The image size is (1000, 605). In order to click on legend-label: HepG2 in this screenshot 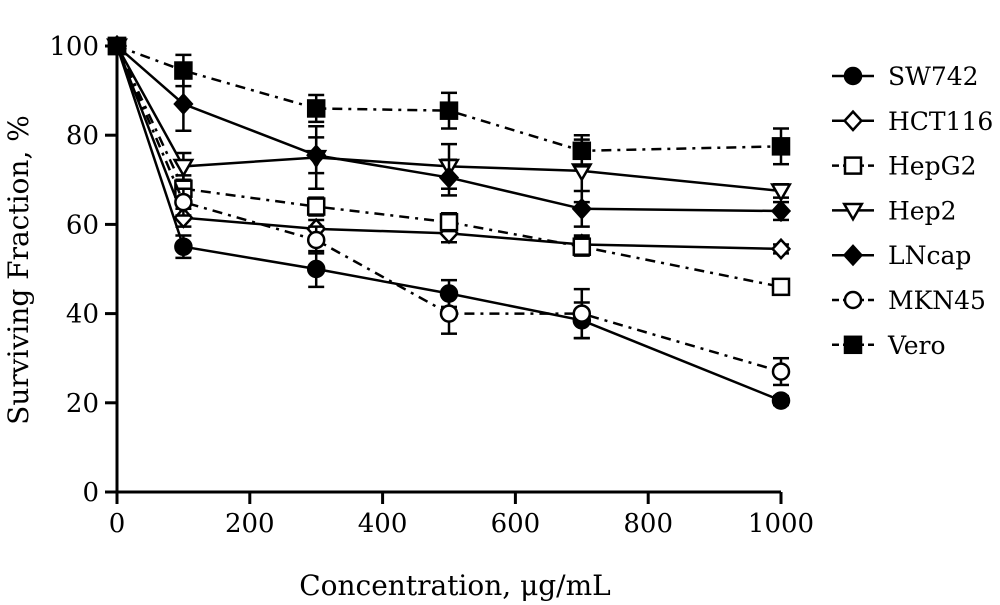, I will do `click(932, 166)`.